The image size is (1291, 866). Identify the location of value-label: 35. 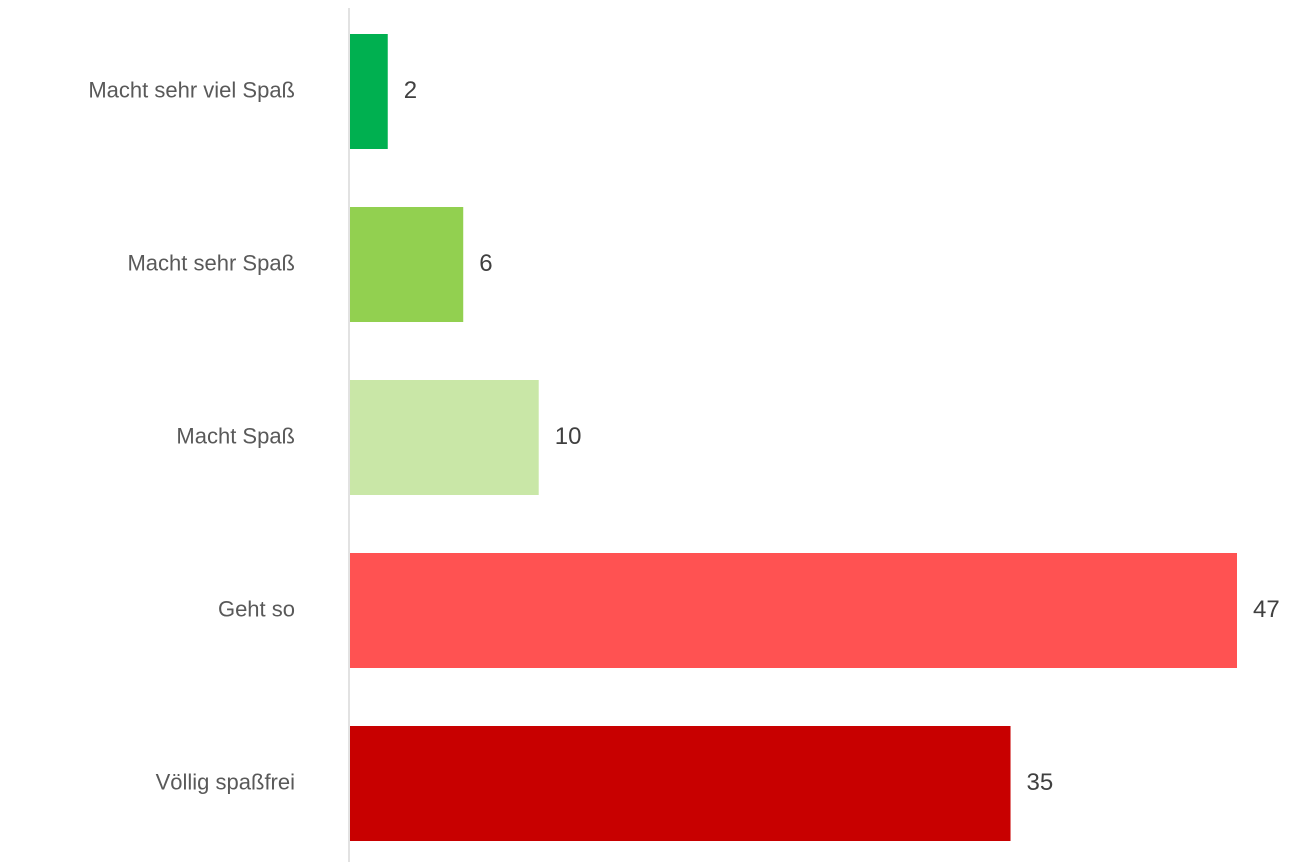
(1040, 782).